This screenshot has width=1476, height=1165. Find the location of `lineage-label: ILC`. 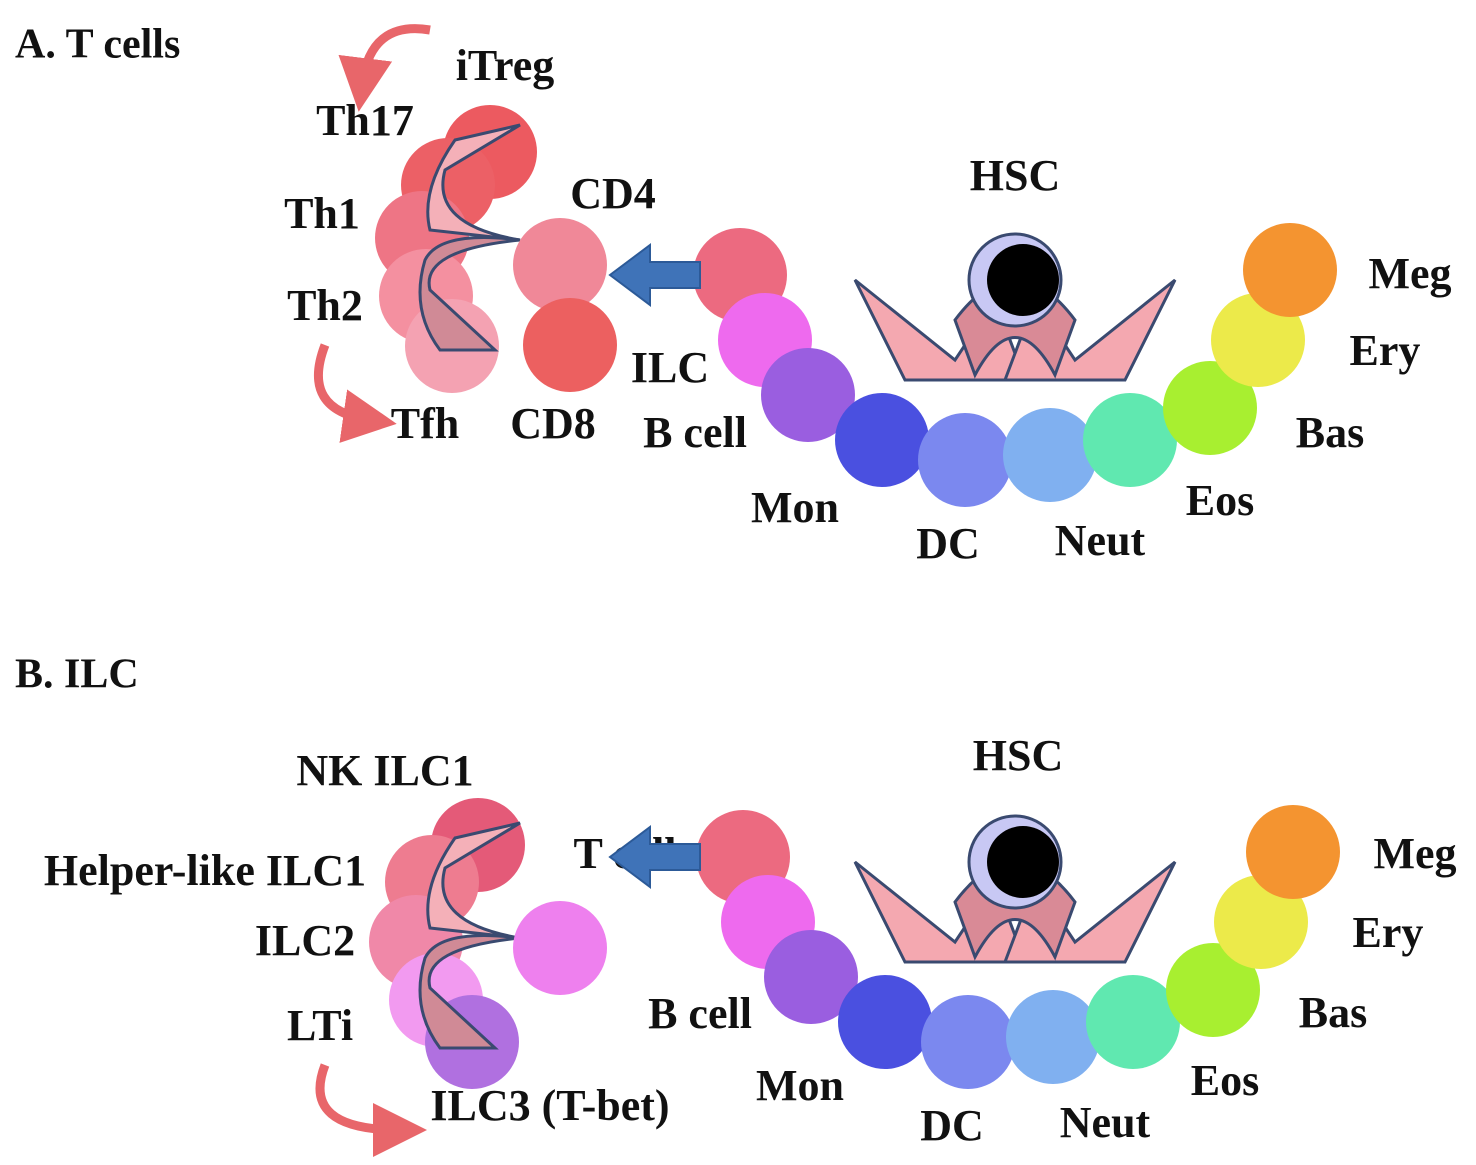

lineage-label: ILC is located at coordinates (670, 367).